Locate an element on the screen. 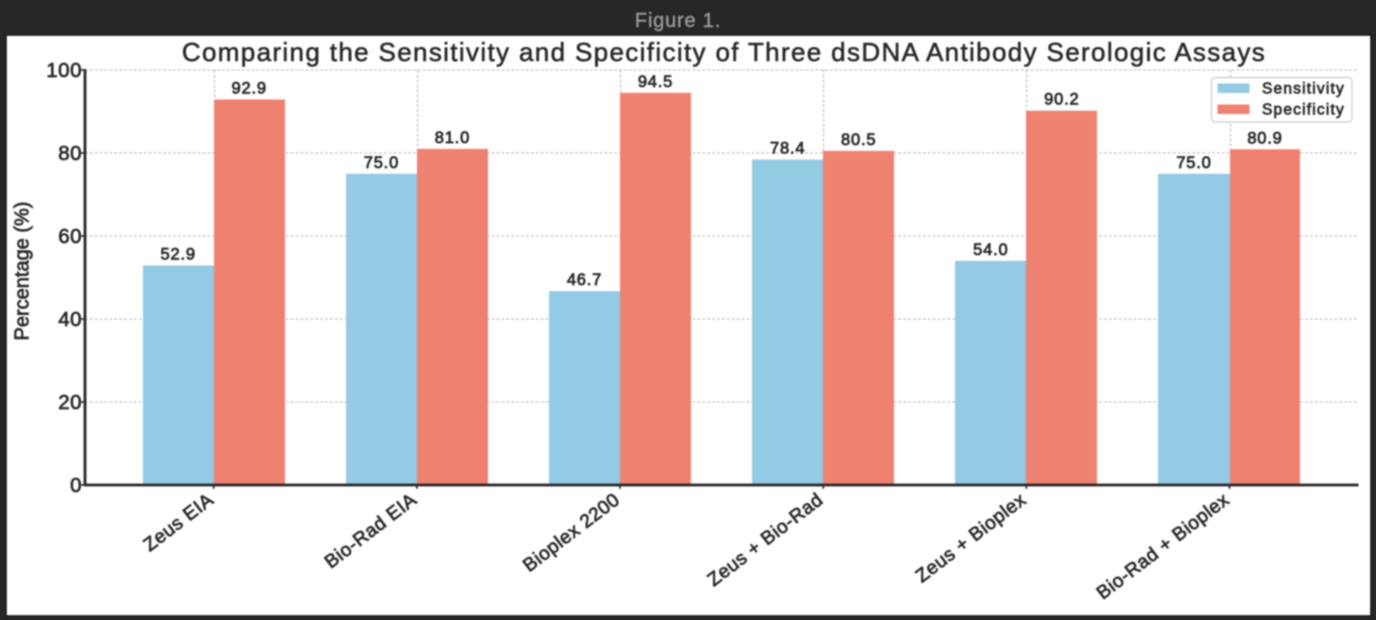 The height and width of the screenshot is (620, 1376). svg-text: Specificity is located at coordinates (1303, 110).